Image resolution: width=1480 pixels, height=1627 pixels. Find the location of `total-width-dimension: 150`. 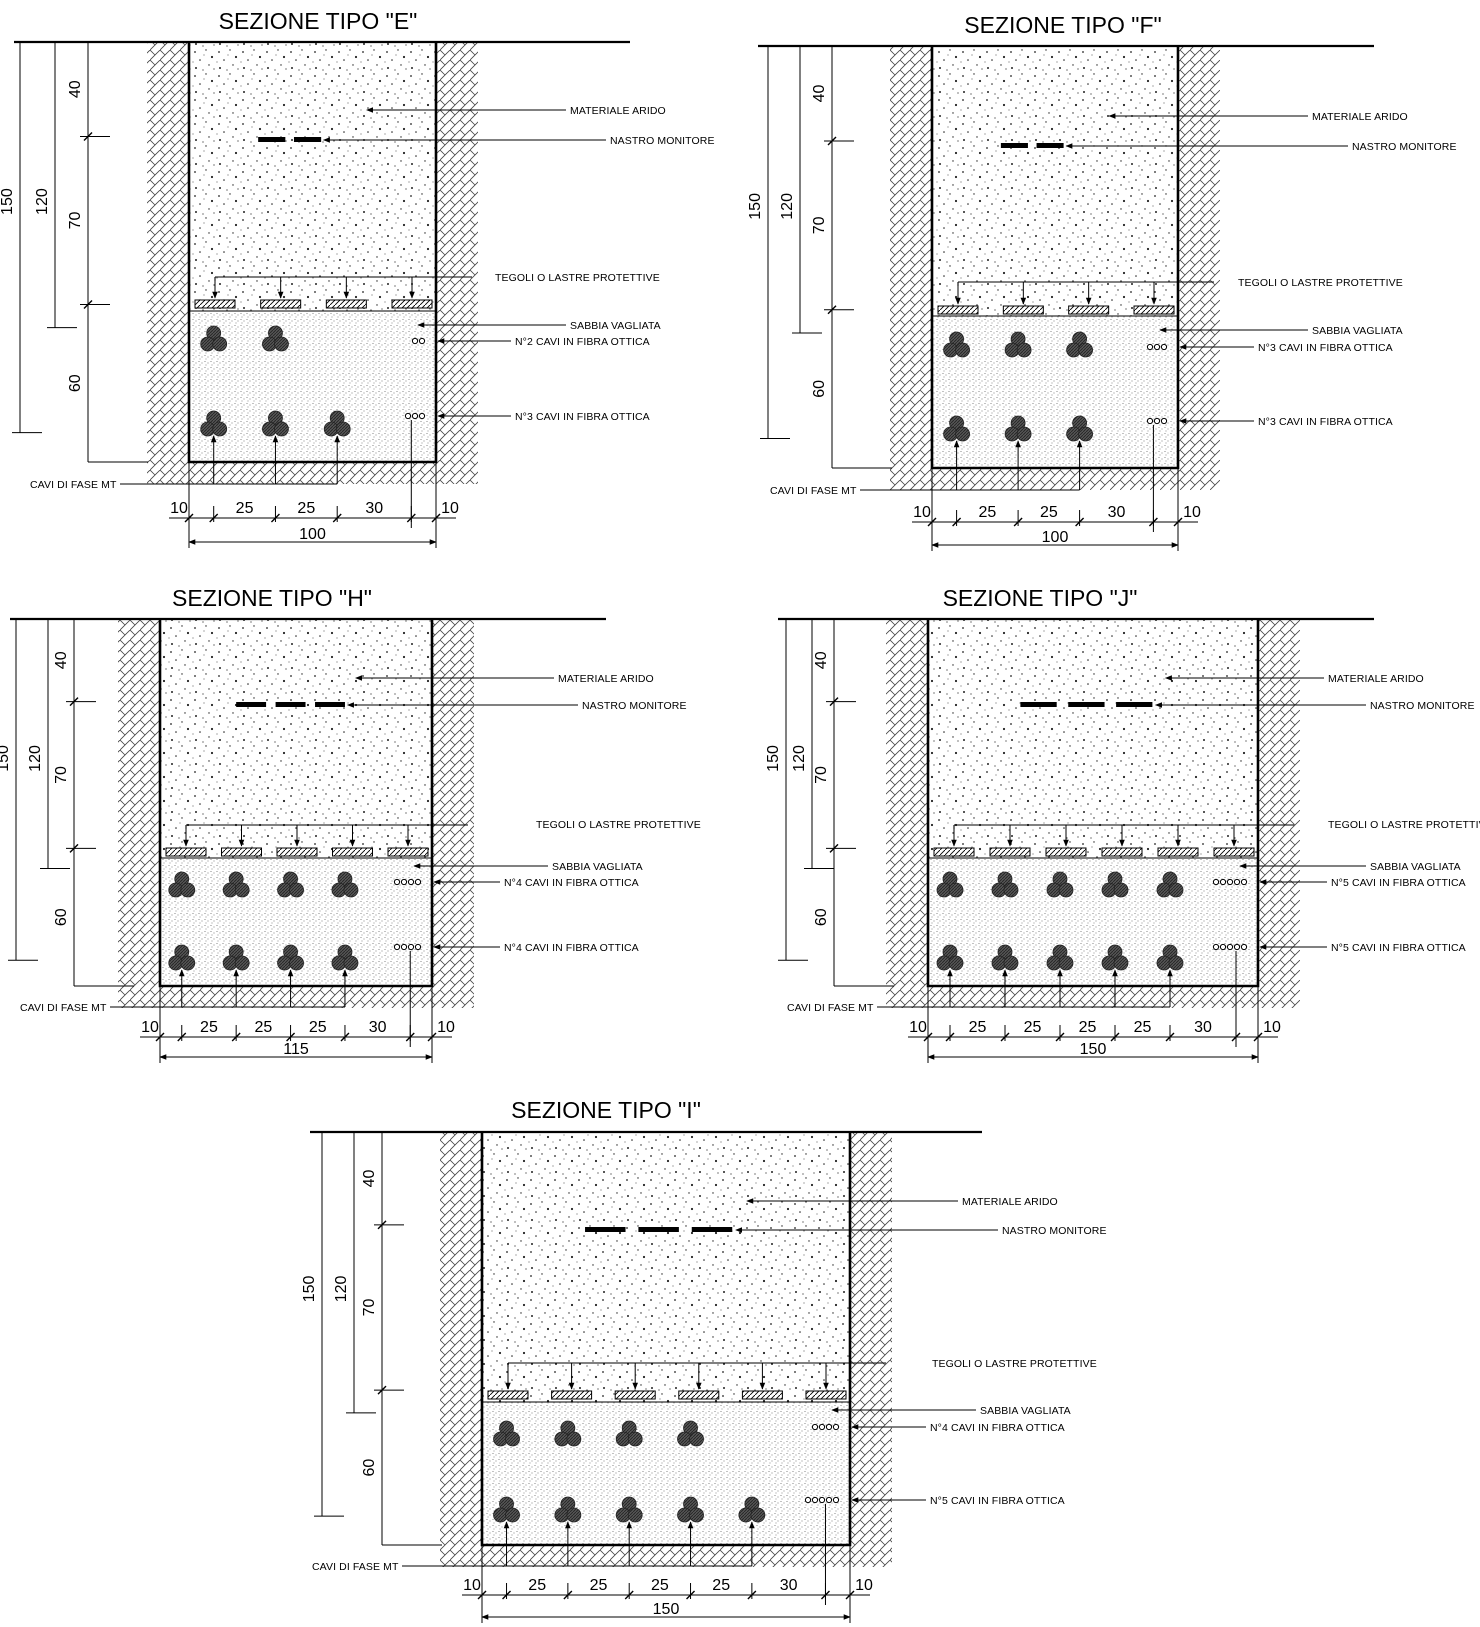

total-width-dimension: 150 is located at coordinates (666, 1609).